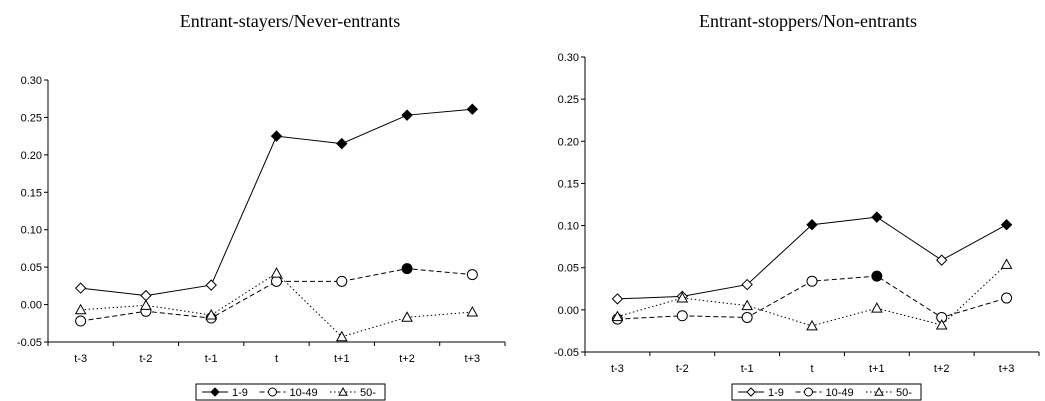 This screenshot has width=1045, height=401. Describe the element at coordinates (879, 391) in the screenshot. I see `chart-right-legend-50--marker` at that location.